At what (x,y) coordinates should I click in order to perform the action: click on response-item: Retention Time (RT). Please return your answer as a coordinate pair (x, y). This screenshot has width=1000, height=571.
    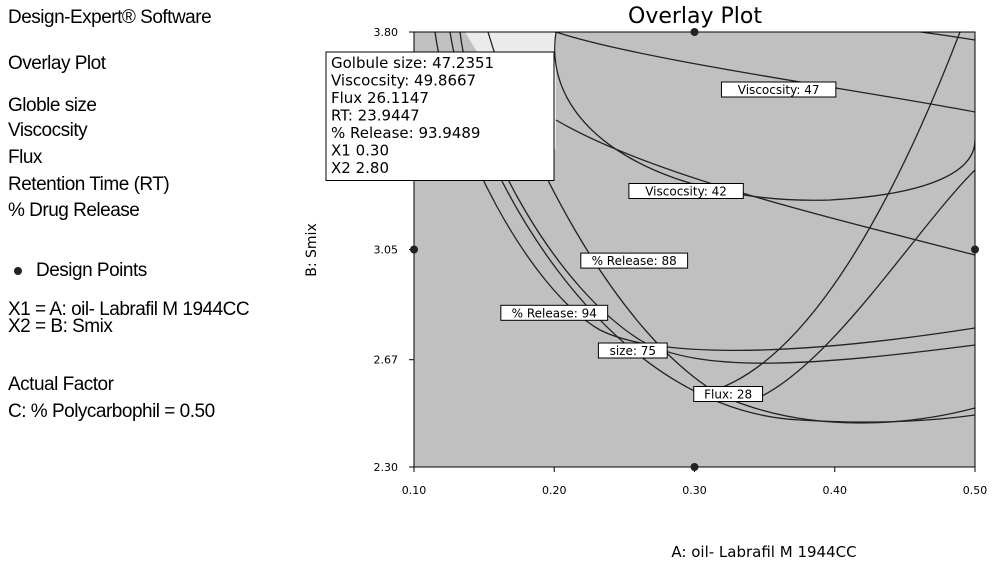
    Looking at the image, I should click on (89, 184).